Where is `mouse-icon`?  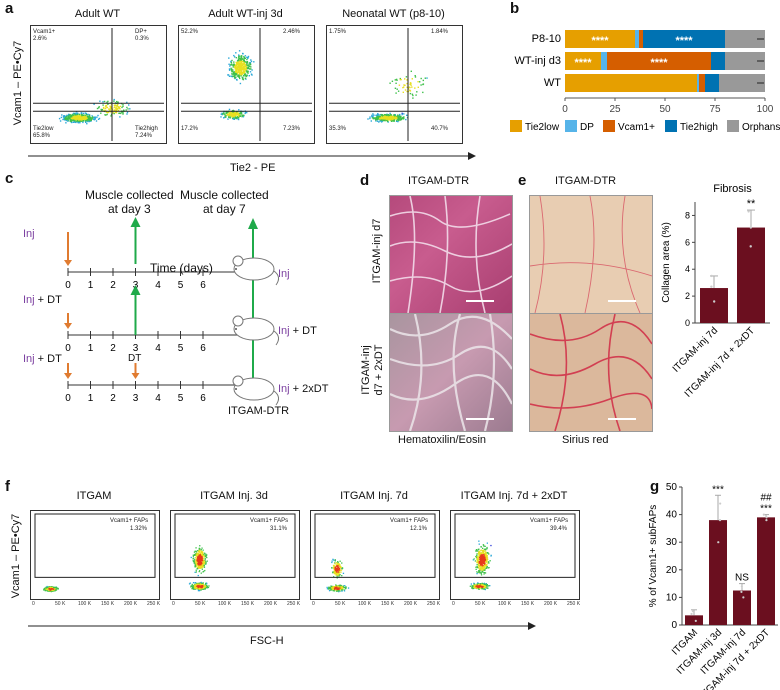 mouse-icon is located at coordinates (256, 270).